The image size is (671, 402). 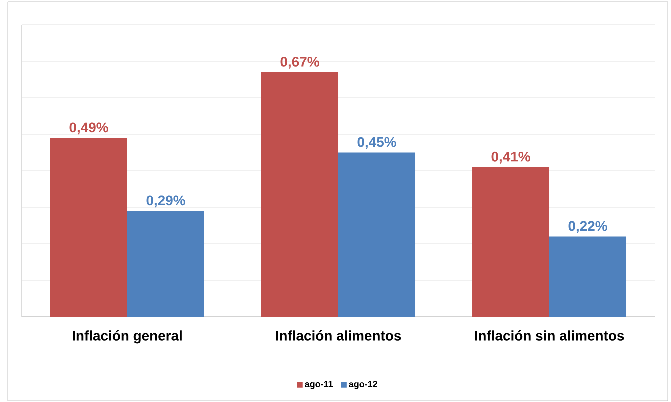 What do you see at coordinates (300, 63) in the screenshot?
I see `data-label: 0,67%` at bounding box center [300, 63].